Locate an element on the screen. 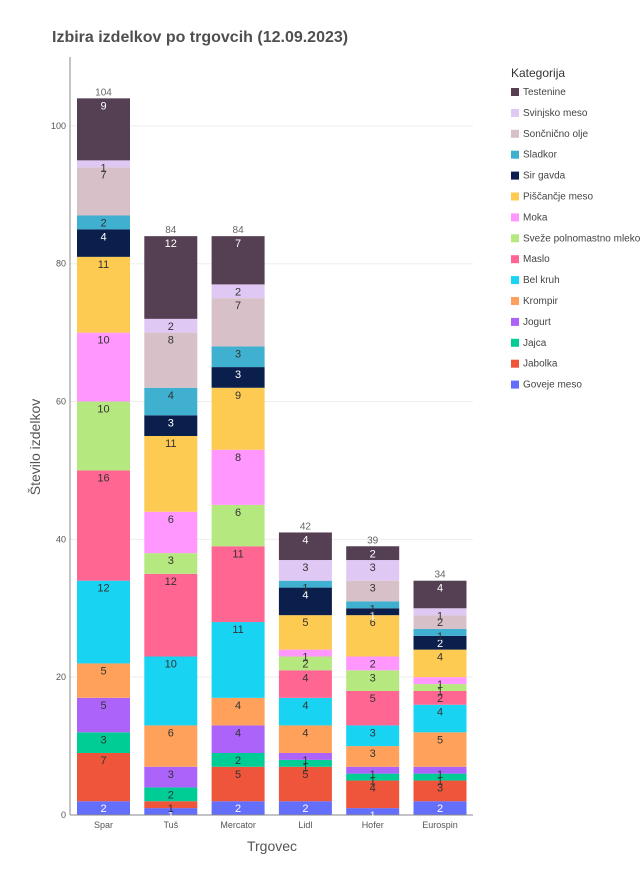 The width and height of the screenshot is (640, 881). segment-value-label: 16 is located at coordinates (103, 478).